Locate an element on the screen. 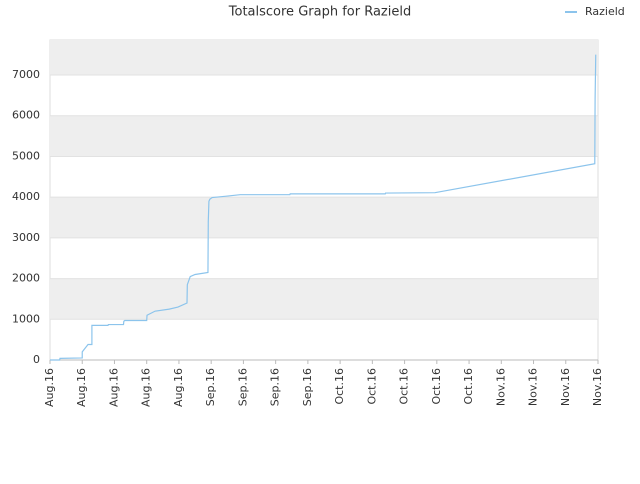 The height and width of the screenshot is (484, 640). y-tick-label: 5000 is located at coordinates (26, 155).